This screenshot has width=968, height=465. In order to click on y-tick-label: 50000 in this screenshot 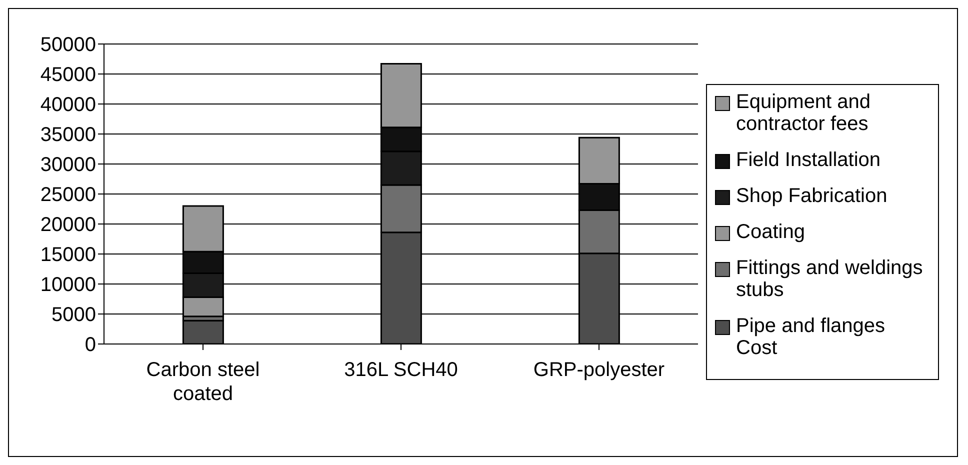, I will do `click(68, 45)`.